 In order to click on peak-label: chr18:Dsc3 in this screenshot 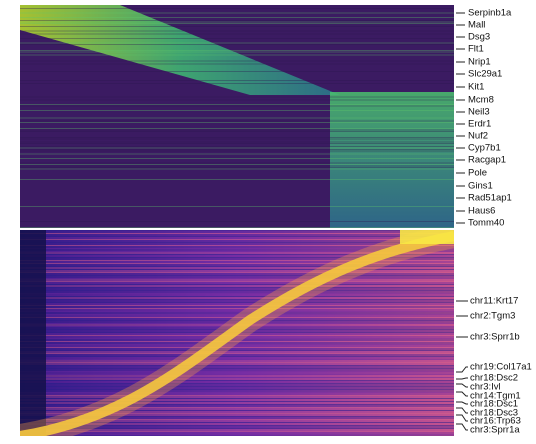, I will do `click(494, 413)`.